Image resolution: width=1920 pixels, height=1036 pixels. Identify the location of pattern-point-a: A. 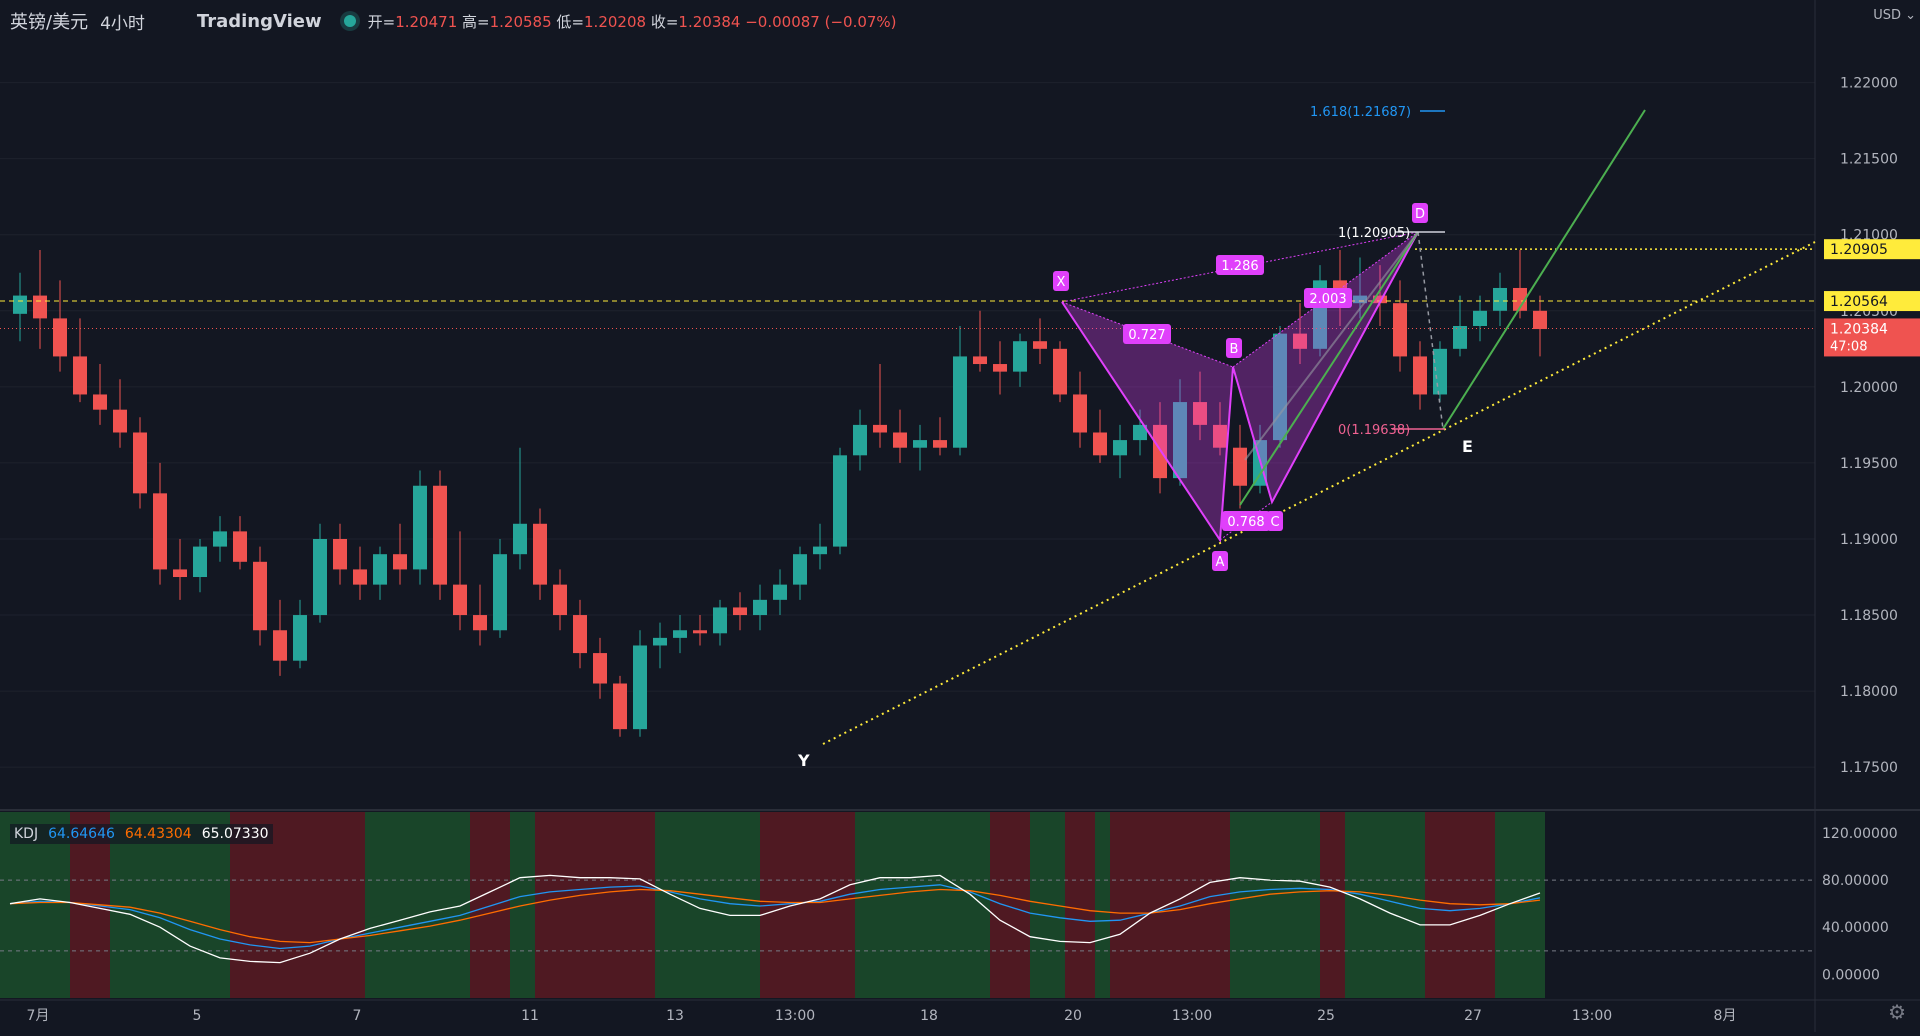
(1220, 562).